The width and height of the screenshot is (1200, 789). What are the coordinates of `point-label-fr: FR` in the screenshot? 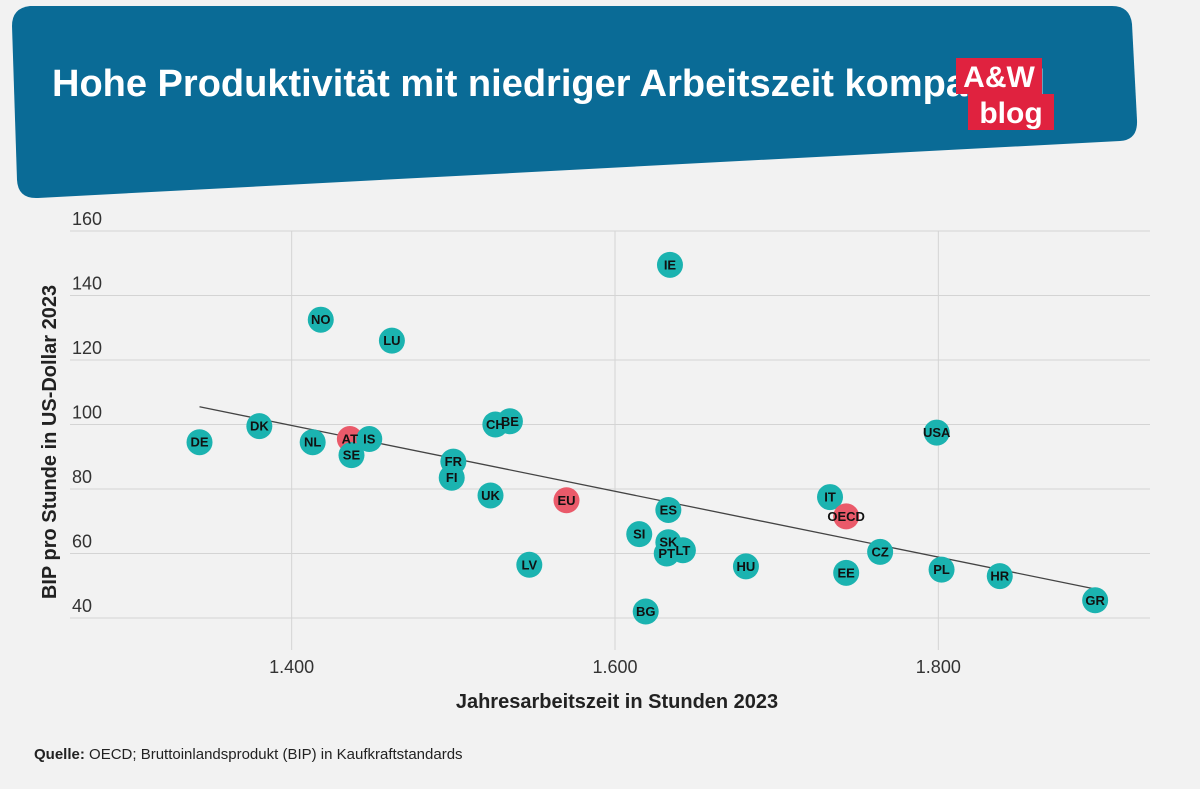 It's located at (454, 461).